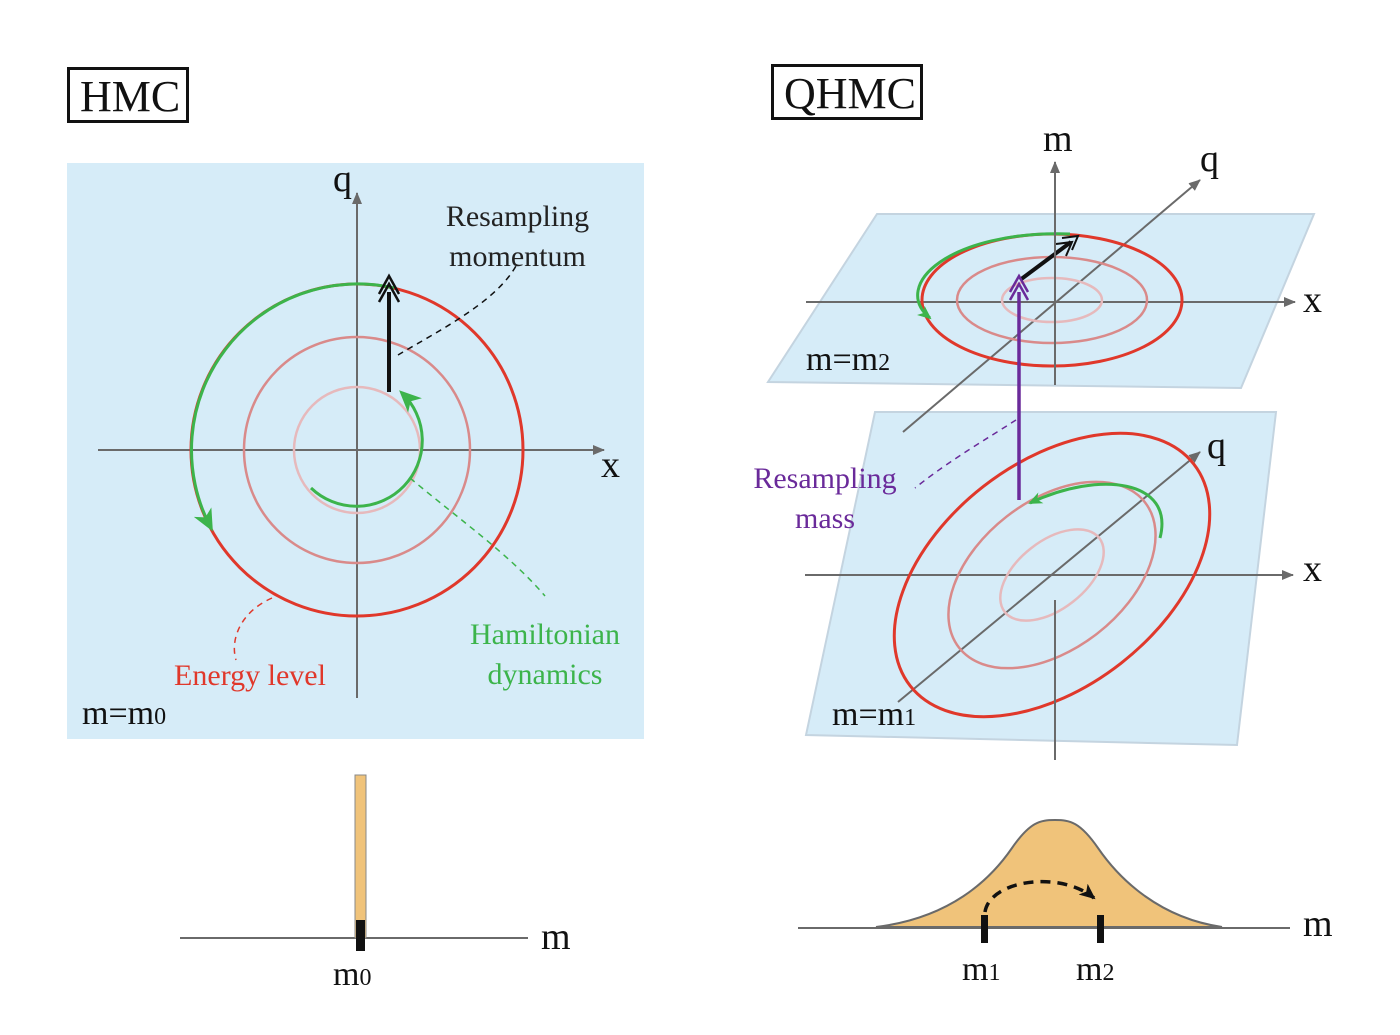 The image size is (1400, 1035). I want to click on hmc-title: HMC, so click(128, 95).